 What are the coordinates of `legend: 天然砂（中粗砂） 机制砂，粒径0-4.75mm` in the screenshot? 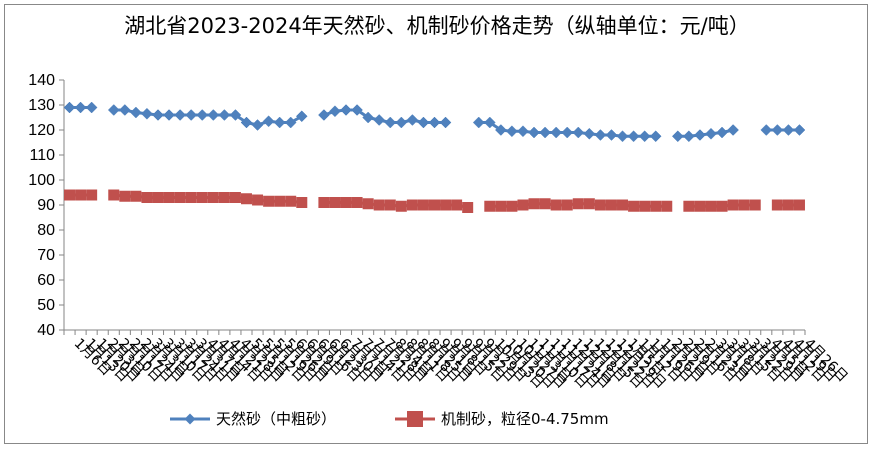 It's located at (389, 419).